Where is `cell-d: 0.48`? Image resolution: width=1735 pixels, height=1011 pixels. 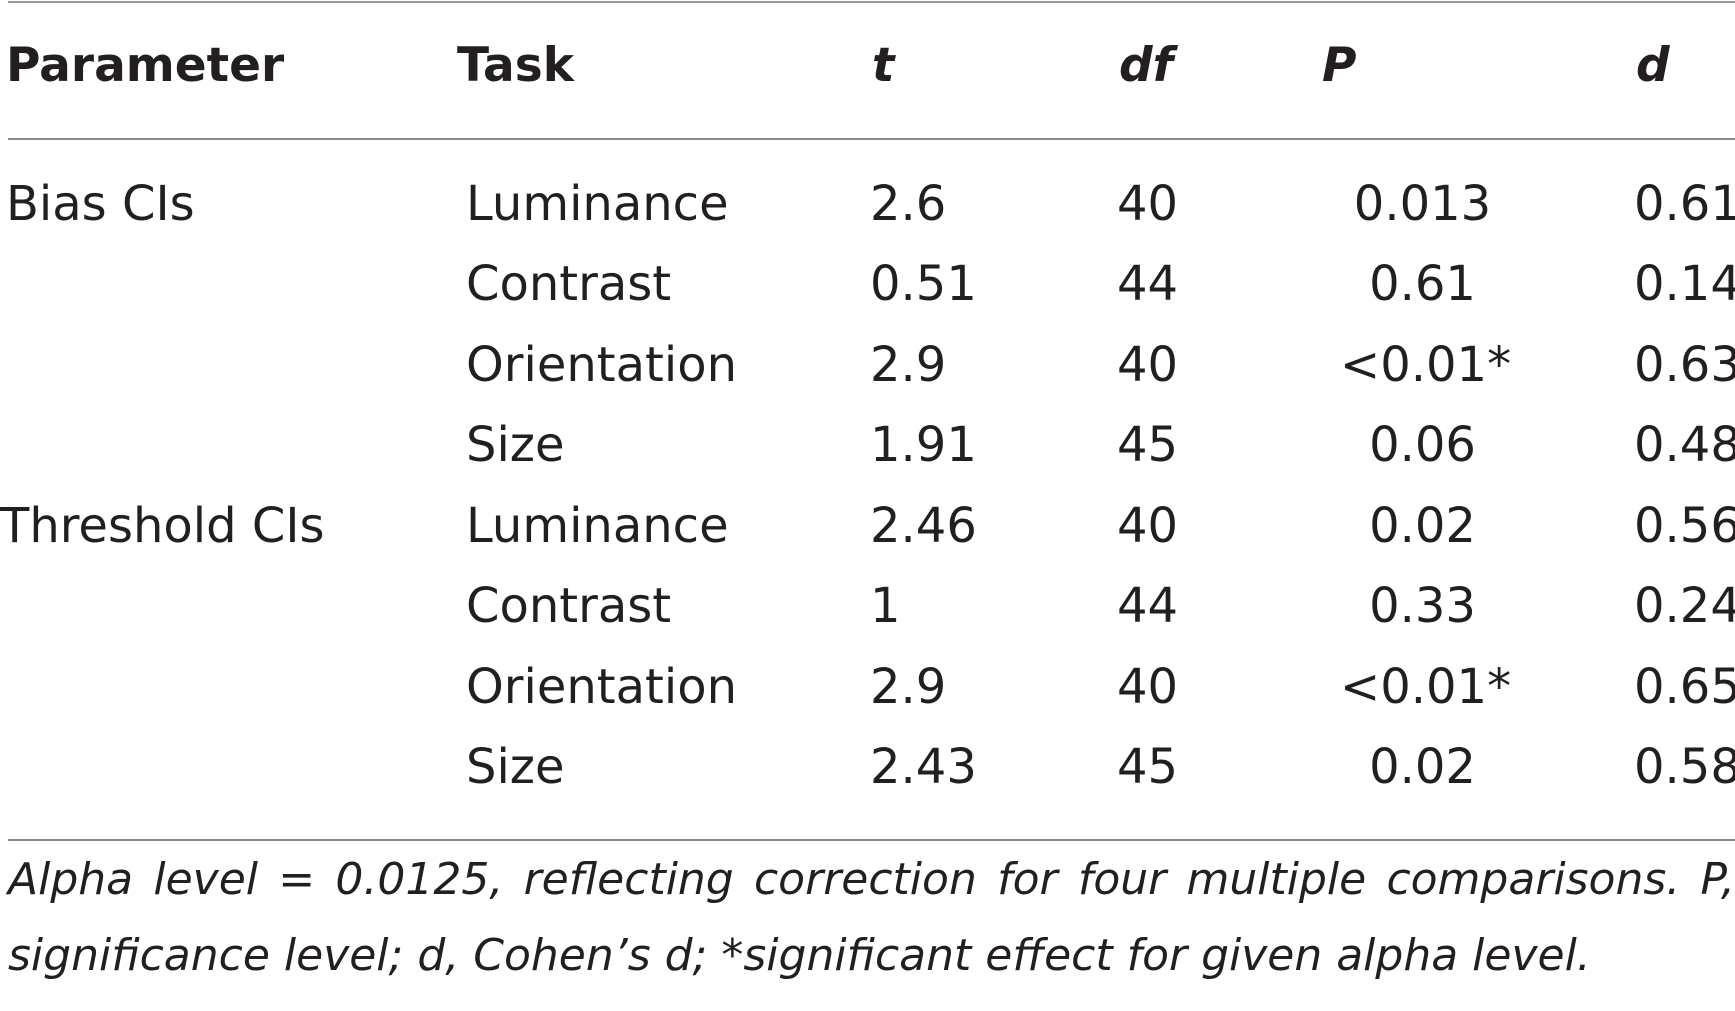 cell-d: 0.48 is located at coordinates (1684, 445).